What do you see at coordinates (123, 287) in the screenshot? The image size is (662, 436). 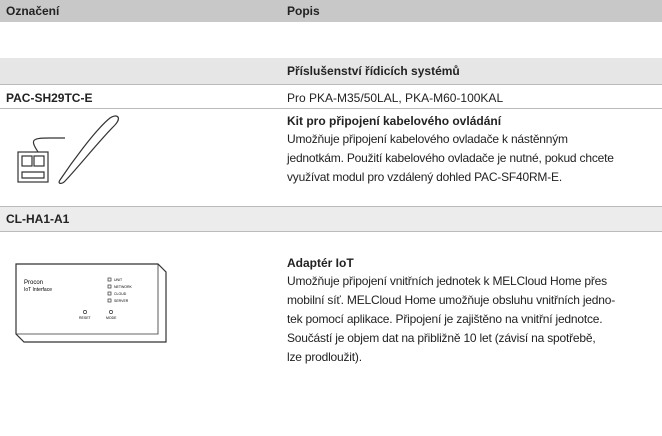 I see `led-label: NETWORK` at bounding box center [123, 287].